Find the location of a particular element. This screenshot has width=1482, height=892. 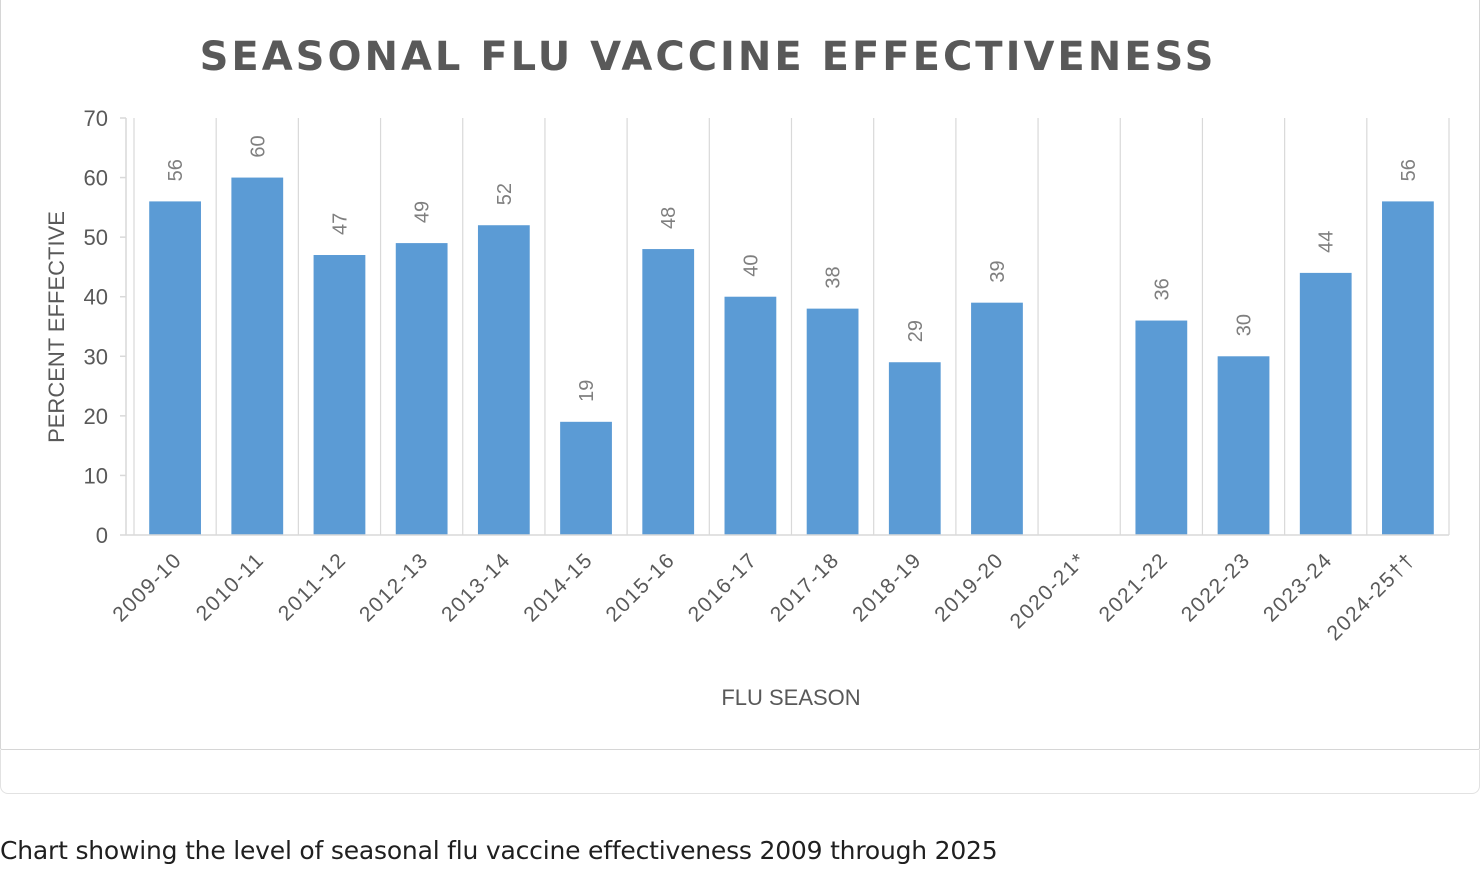

data-label: 47 is located at coordinates (340, 224).